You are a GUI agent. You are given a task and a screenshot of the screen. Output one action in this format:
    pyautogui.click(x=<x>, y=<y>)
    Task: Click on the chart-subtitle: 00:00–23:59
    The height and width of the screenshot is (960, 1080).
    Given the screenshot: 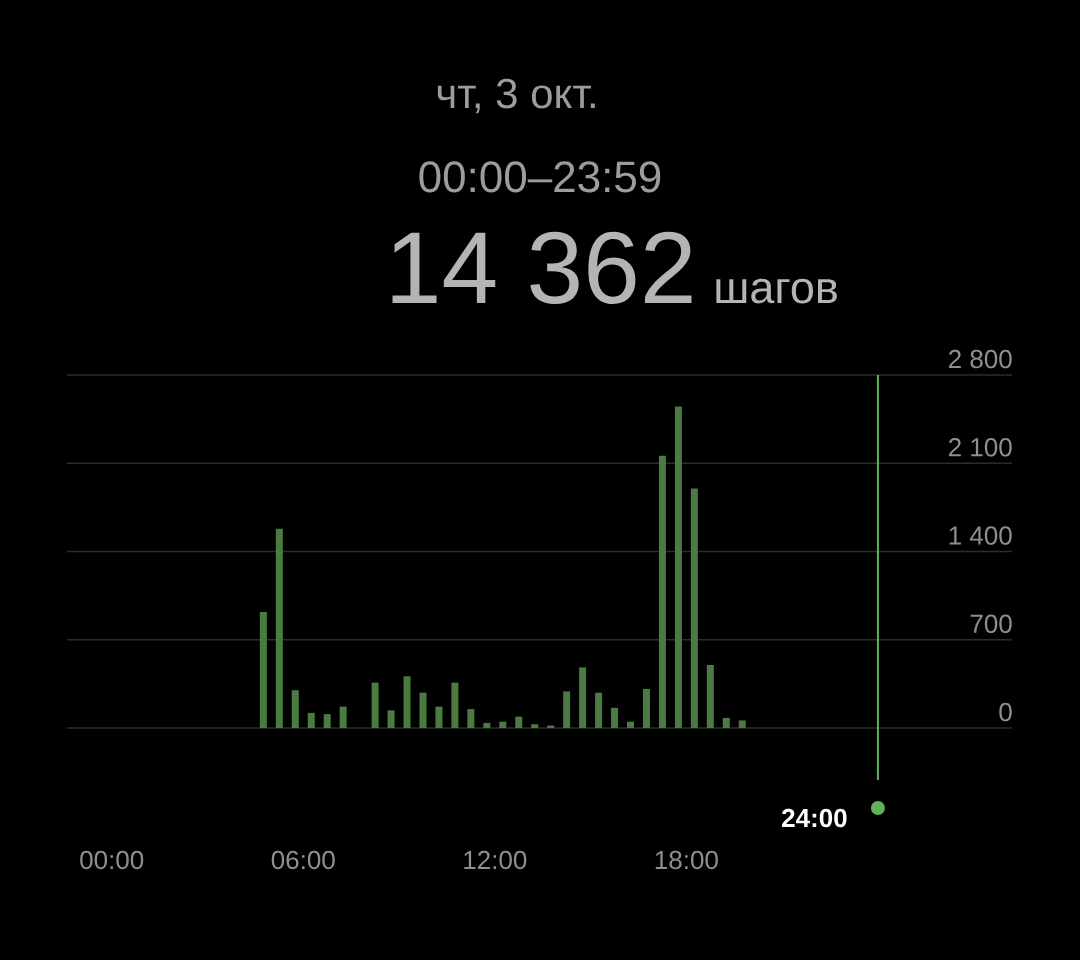 What is the action you would take?
    pyautogui.click(x=540, y=177)
    